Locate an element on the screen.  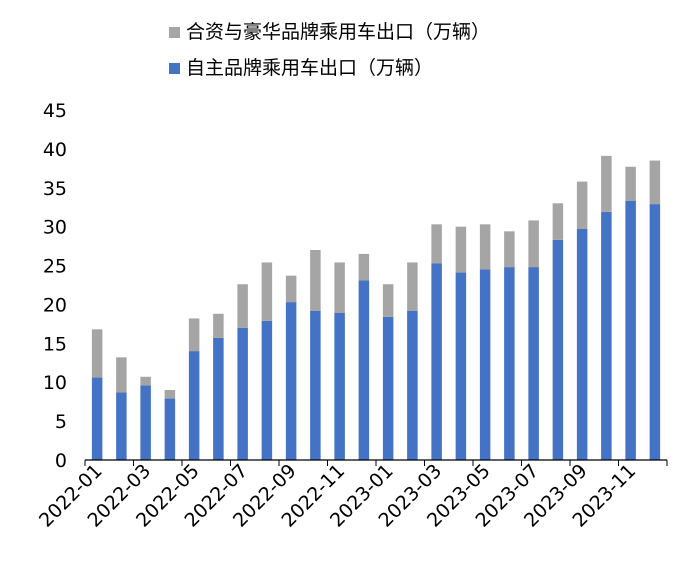
y-tick-label: 25 is located at coordinates (55, 267).